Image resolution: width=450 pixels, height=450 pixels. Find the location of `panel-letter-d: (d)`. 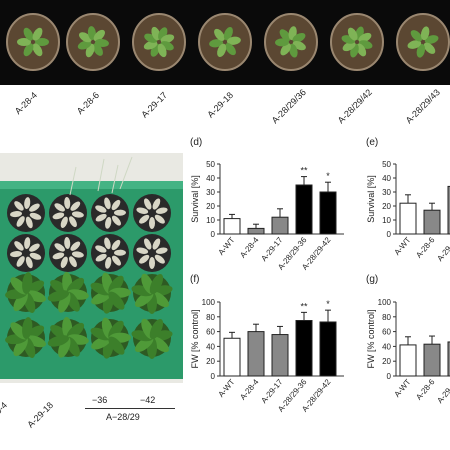

panel-letter-d: (d) is located at coordinates (196, 142).